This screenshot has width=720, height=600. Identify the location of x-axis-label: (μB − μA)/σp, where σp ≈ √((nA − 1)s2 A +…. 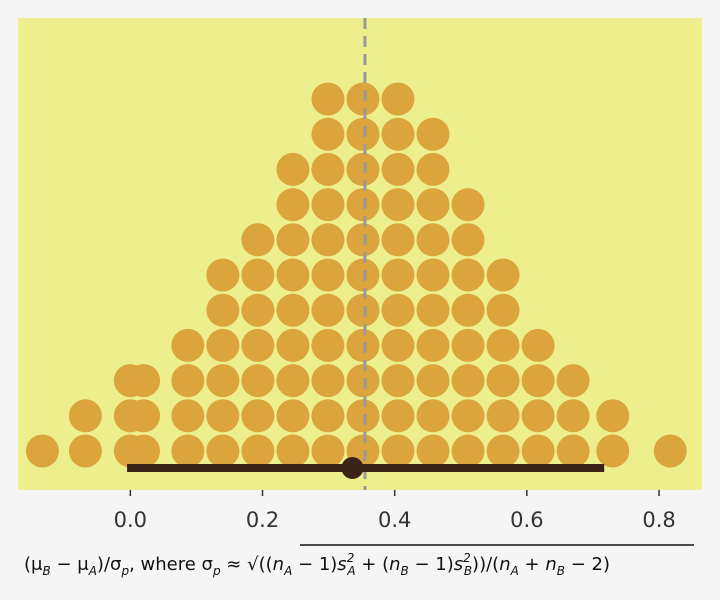
(317, 564).